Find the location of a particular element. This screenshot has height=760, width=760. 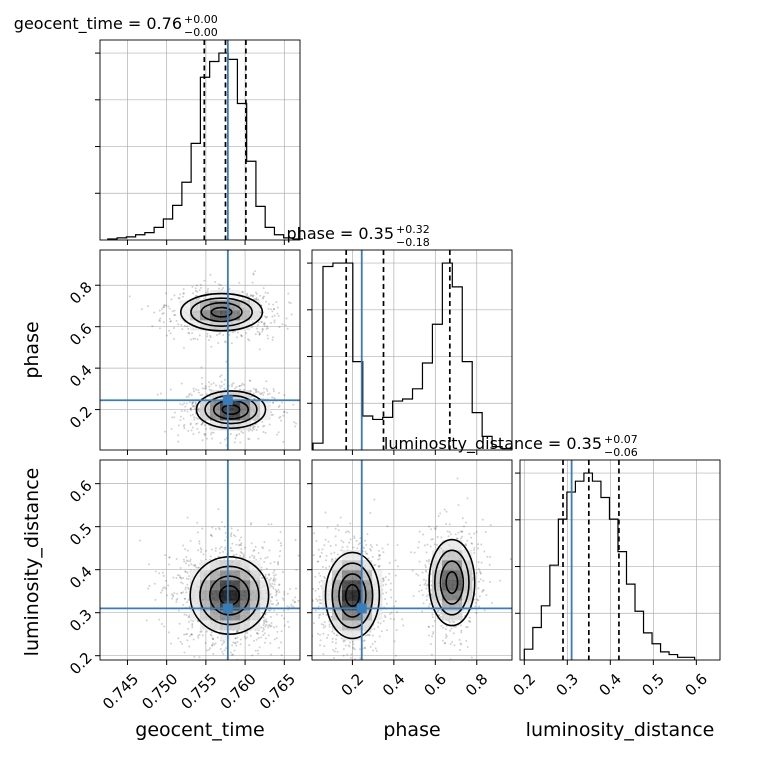

panel-frame is located at coordinates (412, 560).